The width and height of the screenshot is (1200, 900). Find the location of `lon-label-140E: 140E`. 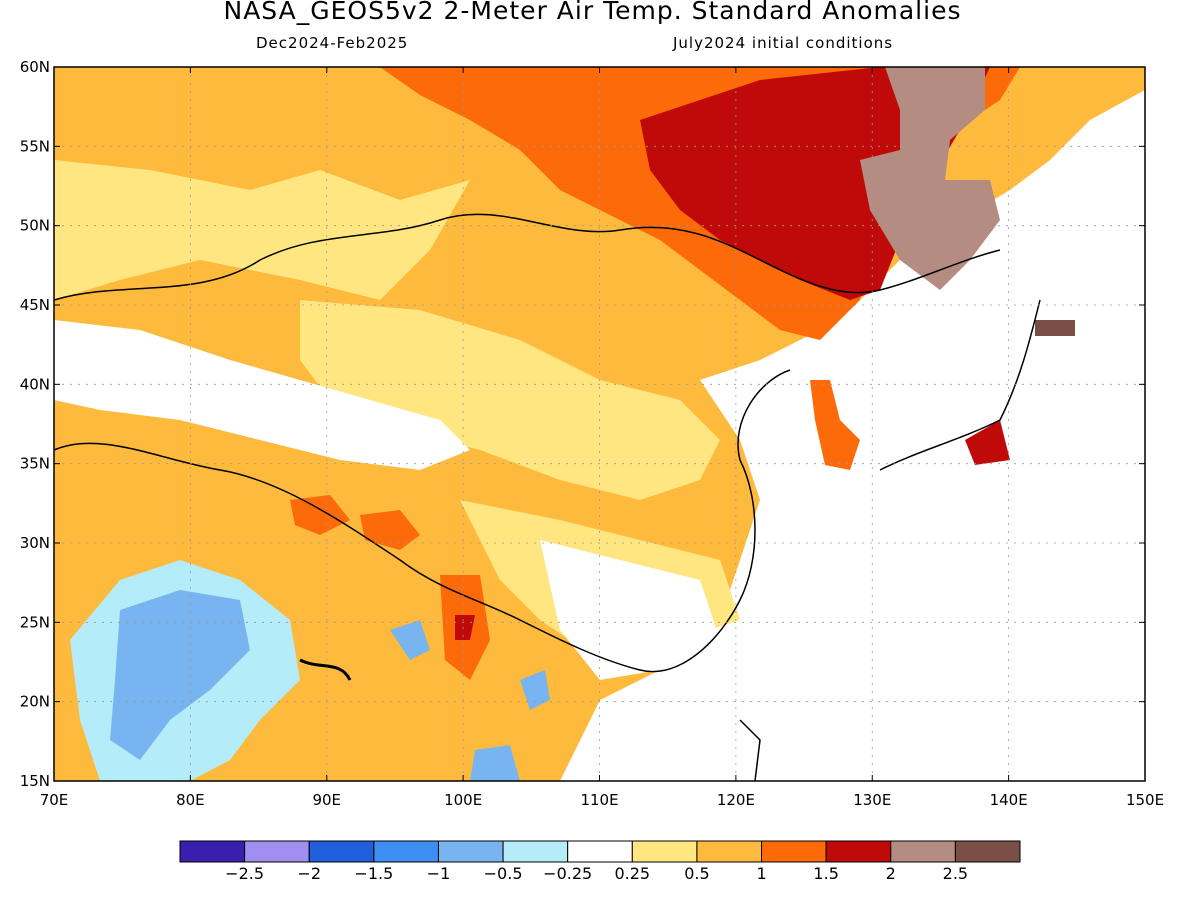

lon-label-140E: 140E is located at coordinates (1009, 800).